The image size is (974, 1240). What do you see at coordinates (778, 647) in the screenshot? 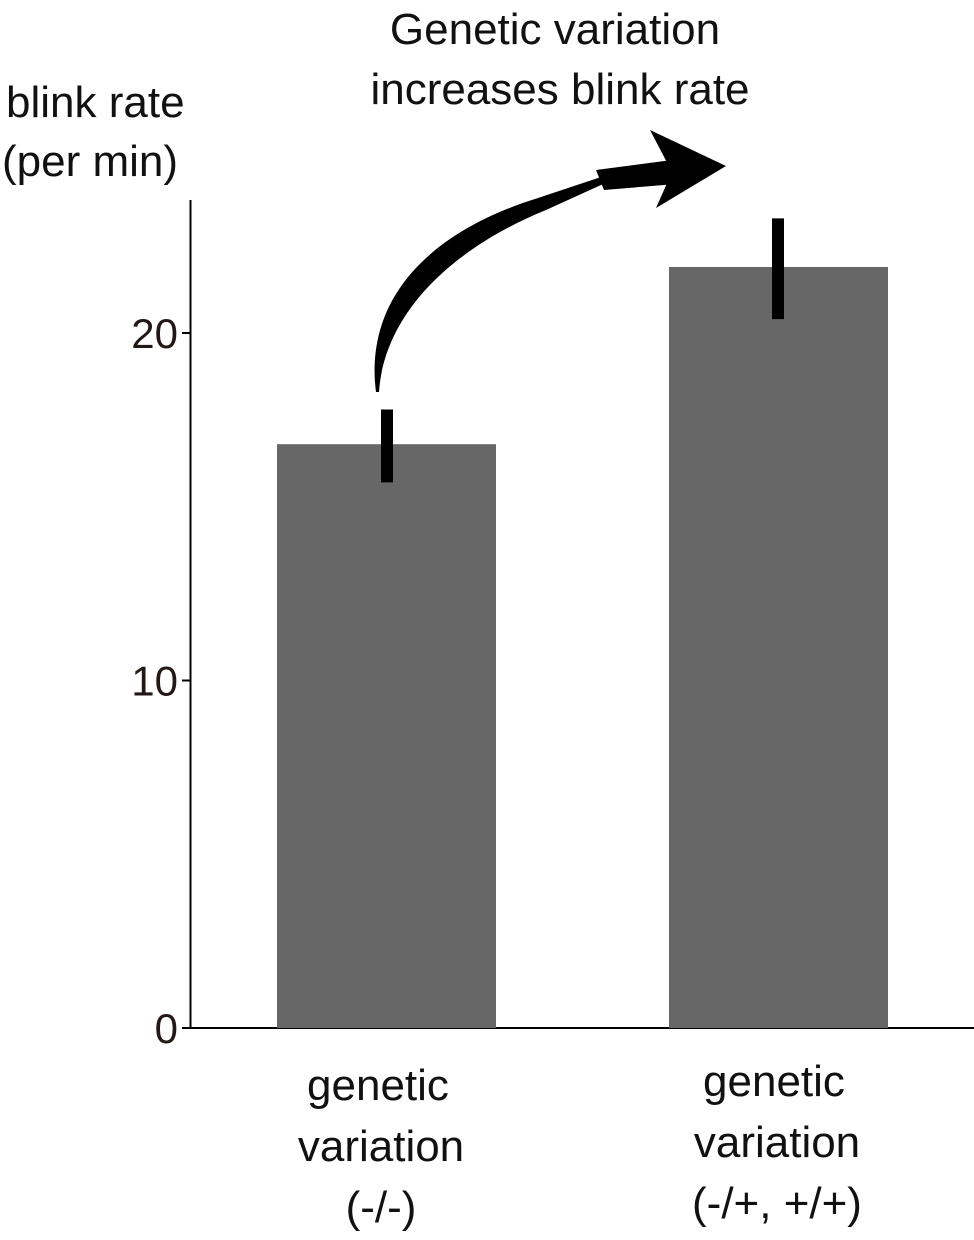
I see `bar-genetic-variation-pos` at bounding box center [778, 647].